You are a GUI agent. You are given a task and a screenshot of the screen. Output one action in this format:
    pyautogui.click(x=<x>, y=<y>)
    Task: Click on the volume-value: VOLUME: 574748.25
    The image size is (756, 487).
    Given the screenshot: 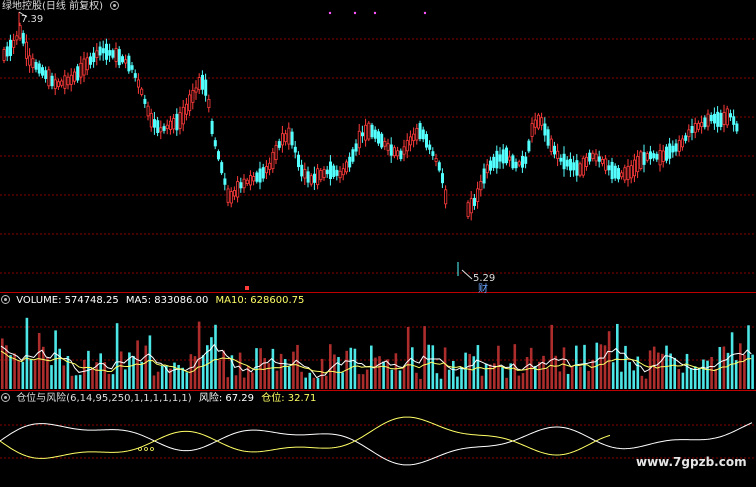 What is the action you would take?
    pyautogui.click(x=67, y=300)
    